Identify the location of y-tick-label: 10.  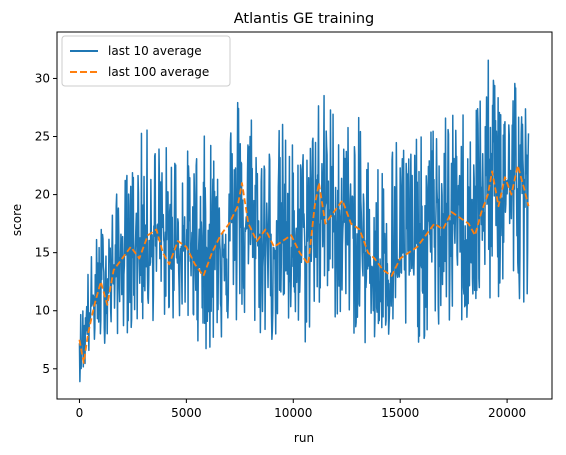
(42, 311).